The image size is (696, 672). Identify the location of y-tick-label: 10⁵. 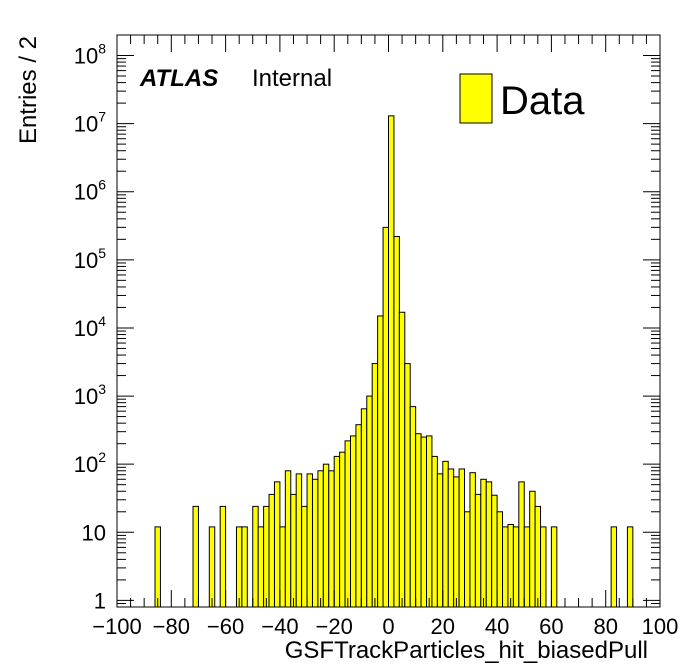
(90, 259).